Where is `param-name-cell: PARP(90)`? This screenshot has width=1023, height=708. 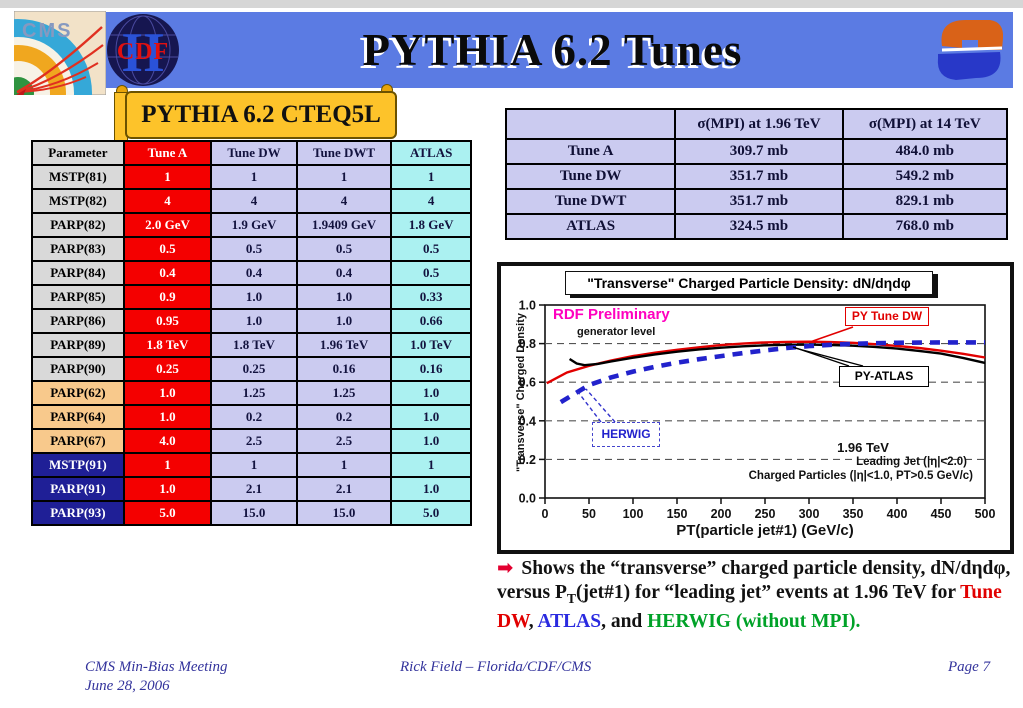 param-name-cell: PARP(90) is located at coordinates (78, 369).